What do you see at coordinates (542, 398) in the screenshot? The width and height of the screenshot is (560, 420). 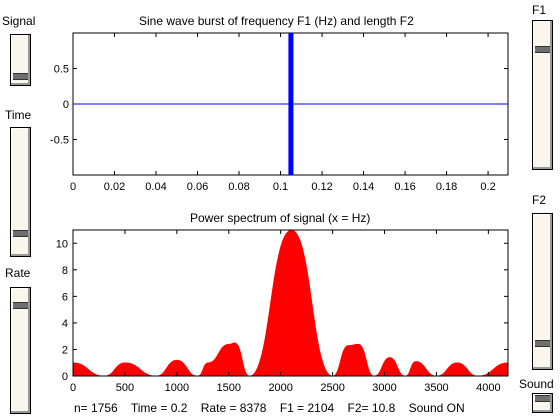 I see `sound-toggle-thumb` at bounding box center [542, 398].